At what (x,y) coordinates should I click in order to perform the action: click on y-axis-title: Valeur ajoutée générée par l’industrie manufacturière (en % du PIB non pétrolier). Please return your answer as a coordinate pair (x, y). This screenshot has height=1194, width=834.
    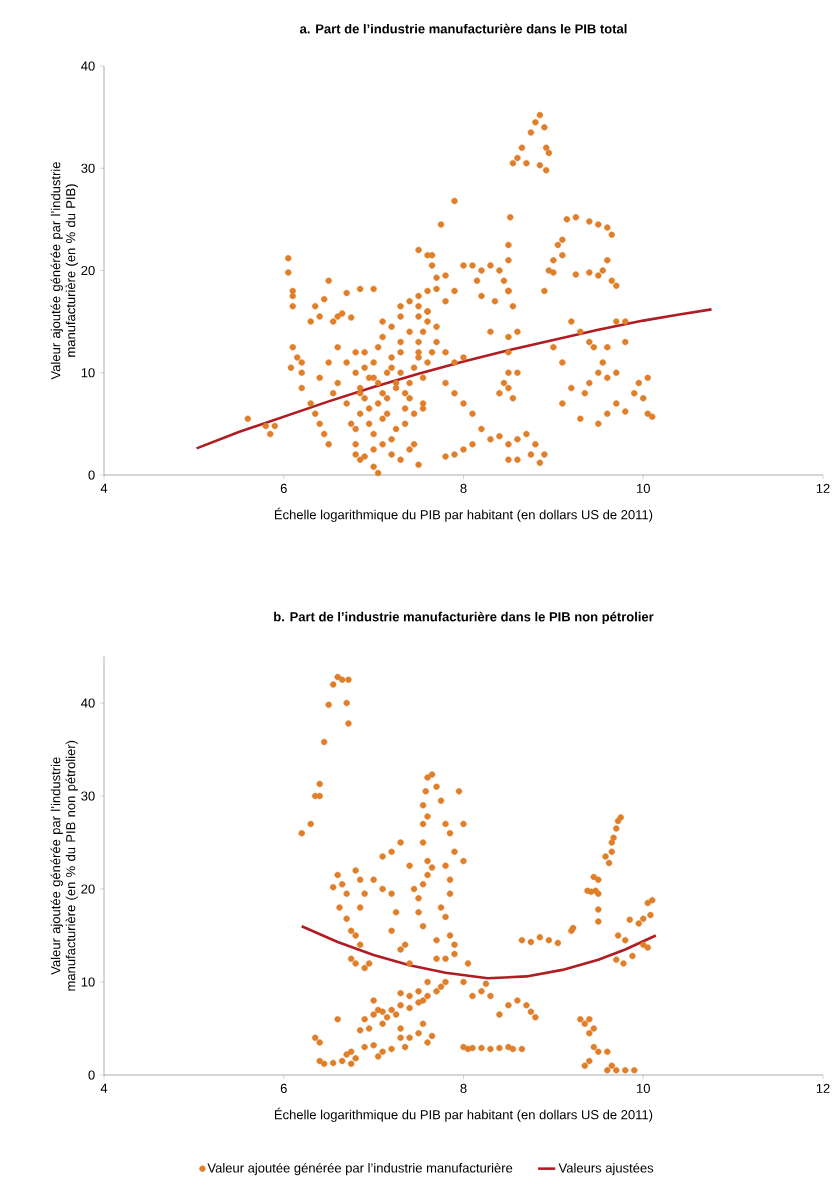
    Looking at the image, I should click on (64, 865).